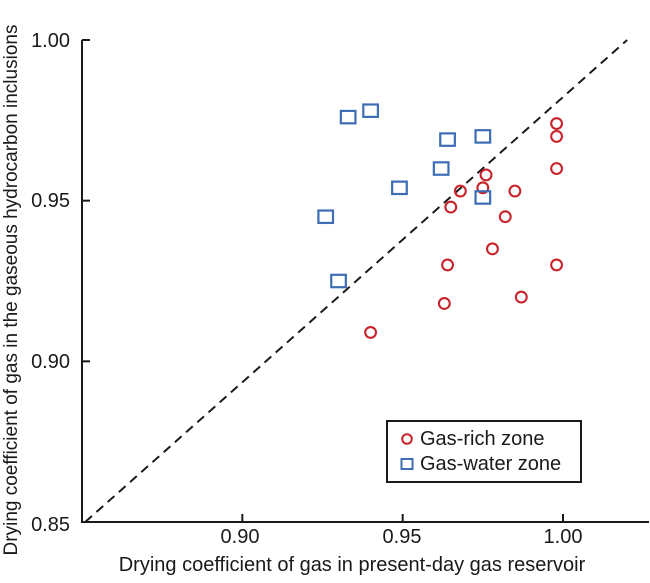 The width and height of the screenshot is (650, 583). What do you see at coordinates (402, 537) in the screenshot?
I see `x-tick-label-0.95: 0.95` at bounding box center [402, 537].